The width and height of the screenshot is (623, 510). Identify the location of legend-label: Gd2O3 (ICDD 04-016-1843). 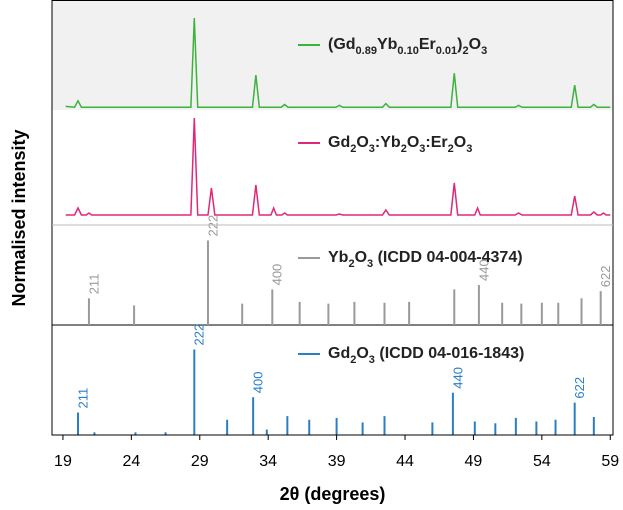
(426, 355).